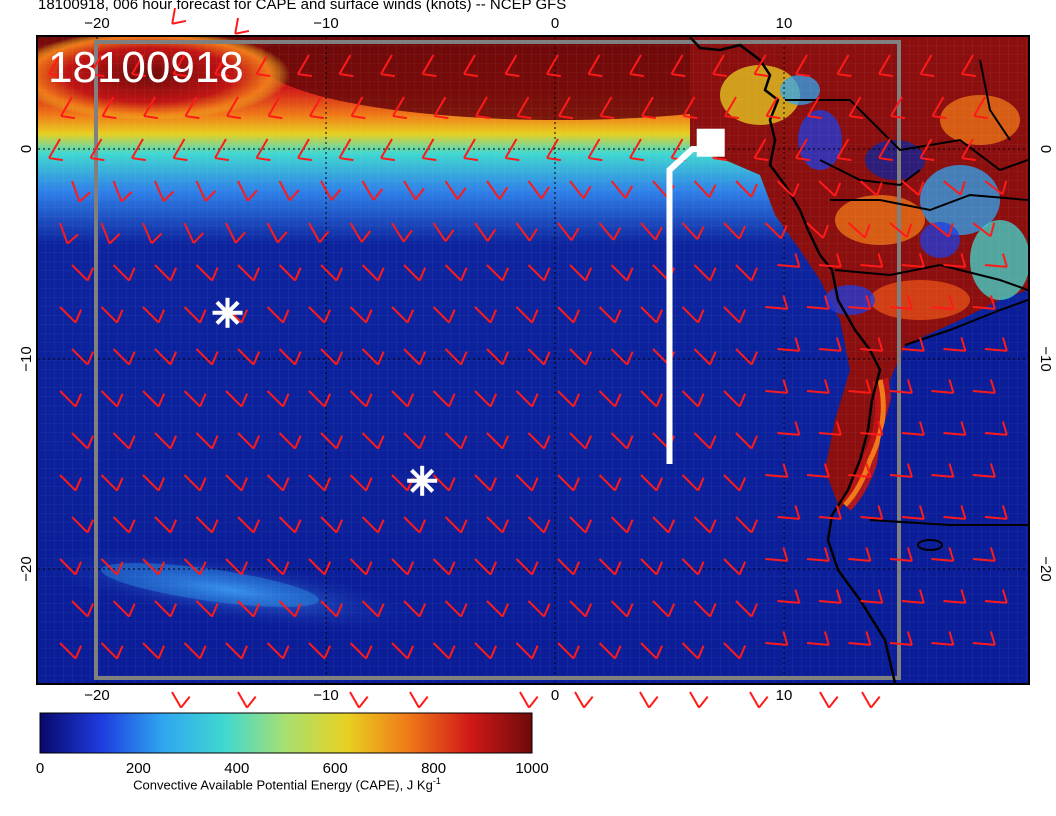 This screenshot has width=1056, height=816. Describe the element at coordinates (695, 296) in the screenshot. I see `flight-track` at that location.